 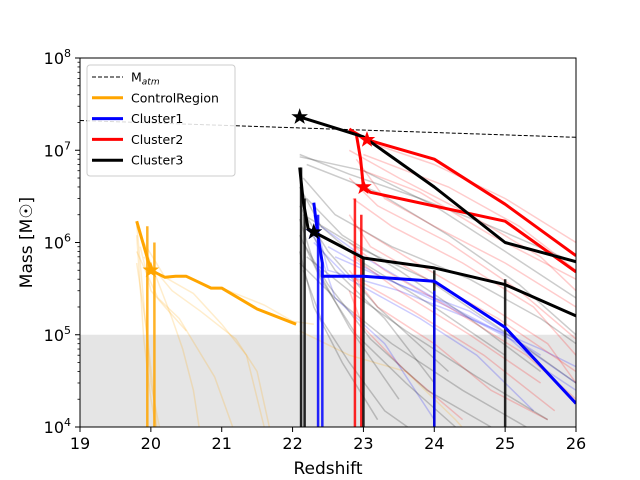 What do you see at coordinates (576, 443) in the screenshot?
I see `x-tick-label: 26` at bounding box center [576, 443].